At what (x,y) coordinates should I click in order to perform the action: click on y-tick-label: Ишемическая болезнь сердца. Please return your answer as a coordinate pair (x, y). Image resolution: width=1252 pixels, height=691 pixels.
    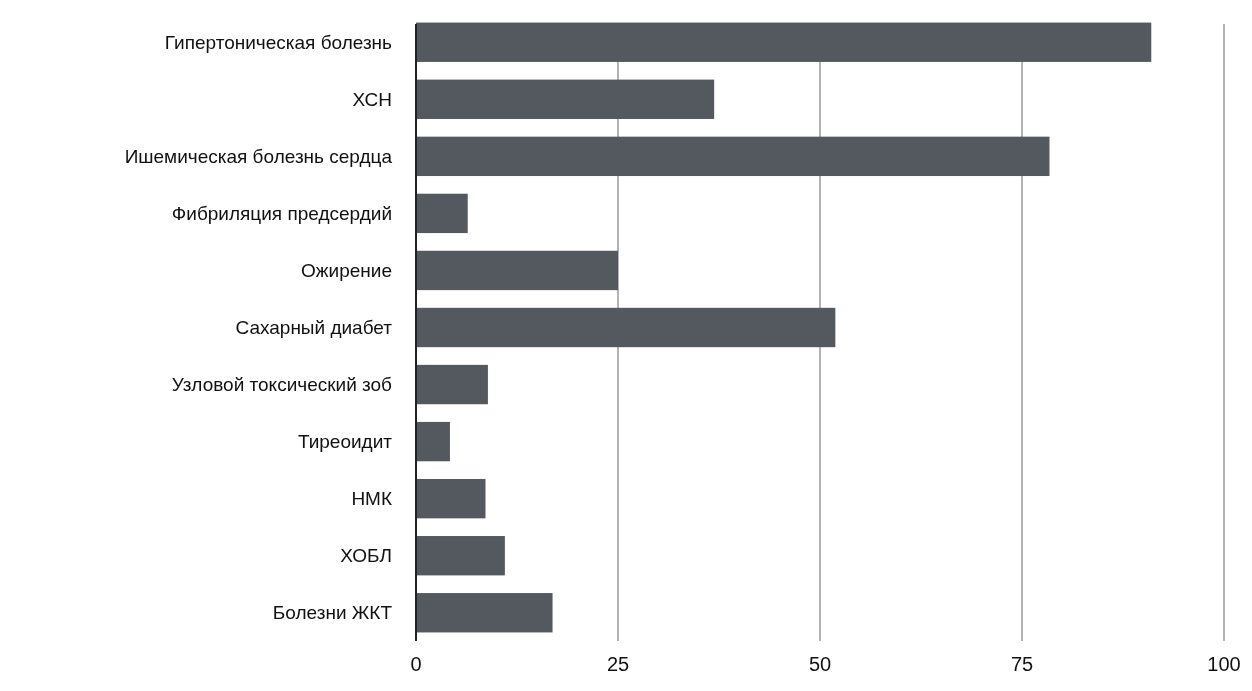
    Looking at the image, I should click on (258, 156).